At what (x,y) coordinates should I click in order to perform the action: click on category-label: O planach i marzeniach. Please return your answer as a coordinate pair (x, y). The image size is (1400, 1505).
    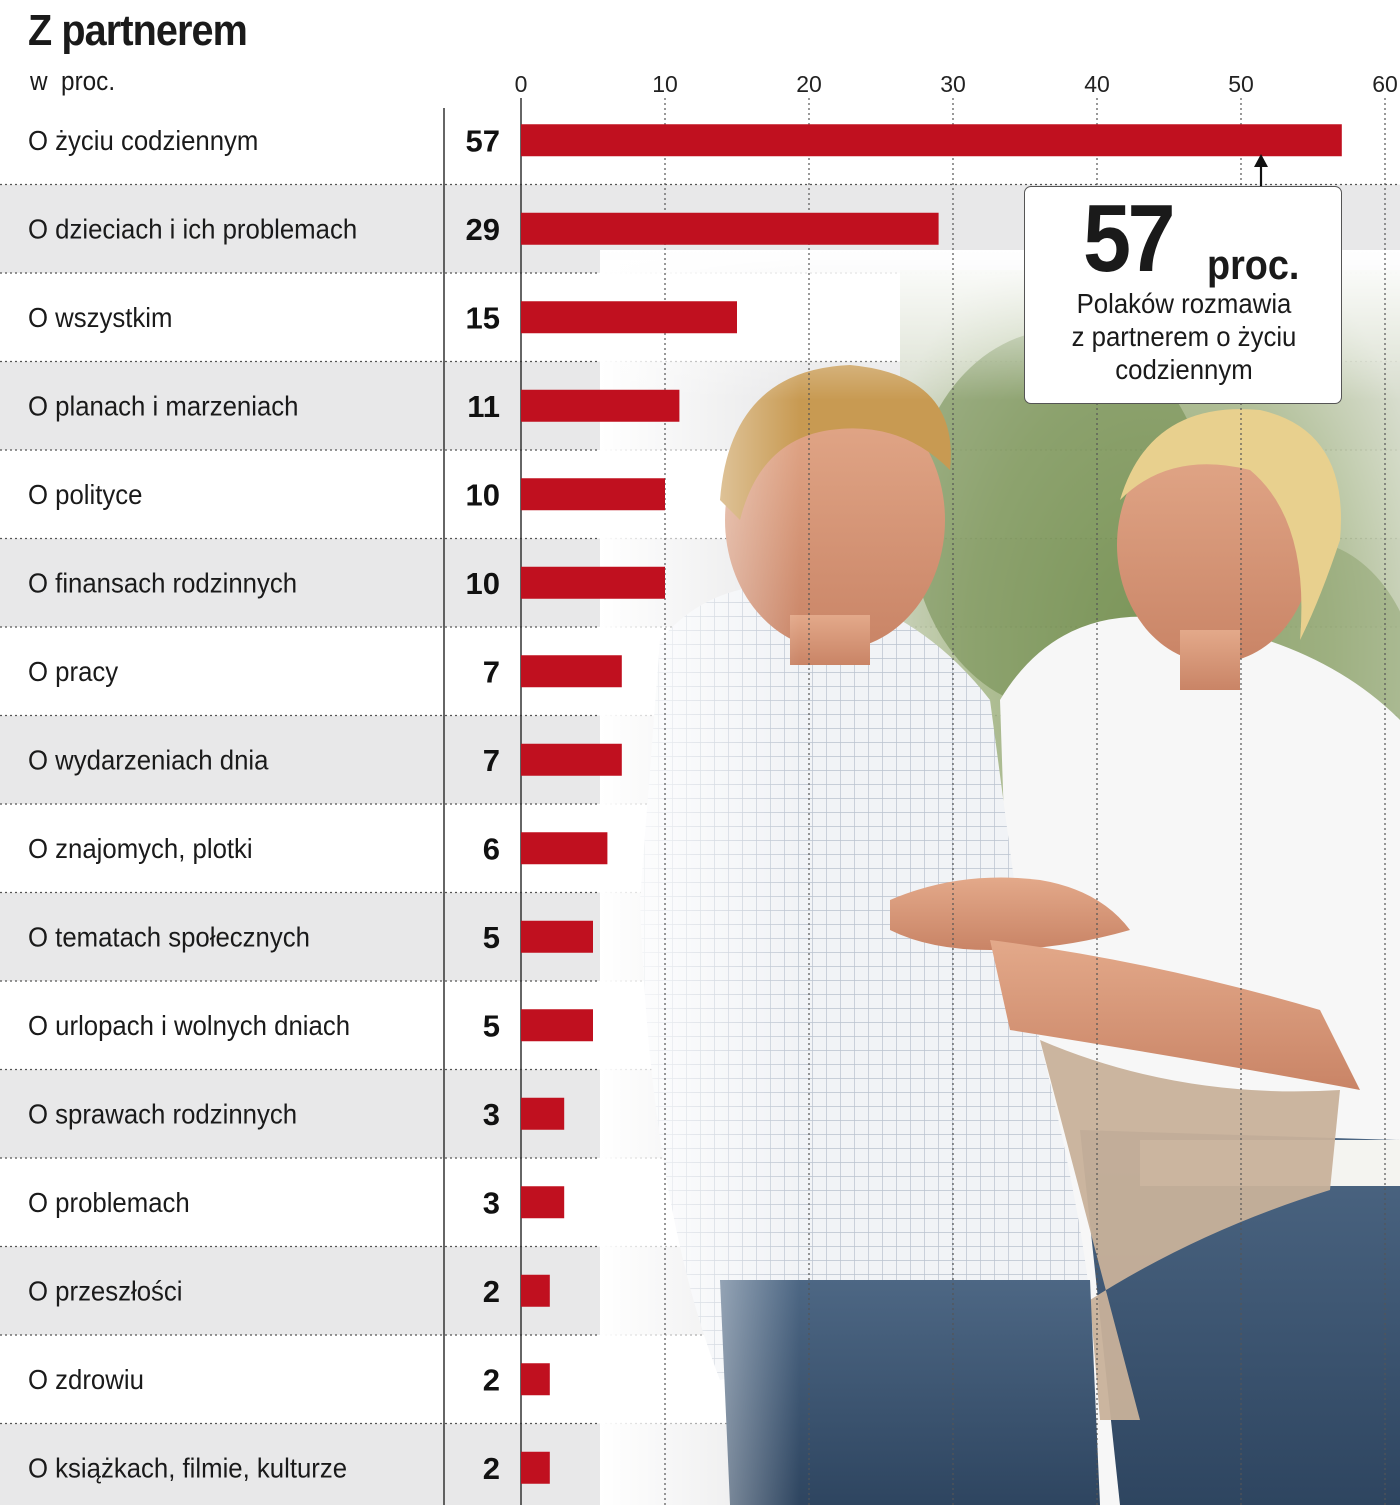
    Looking at the image, I should click on (163, 406).